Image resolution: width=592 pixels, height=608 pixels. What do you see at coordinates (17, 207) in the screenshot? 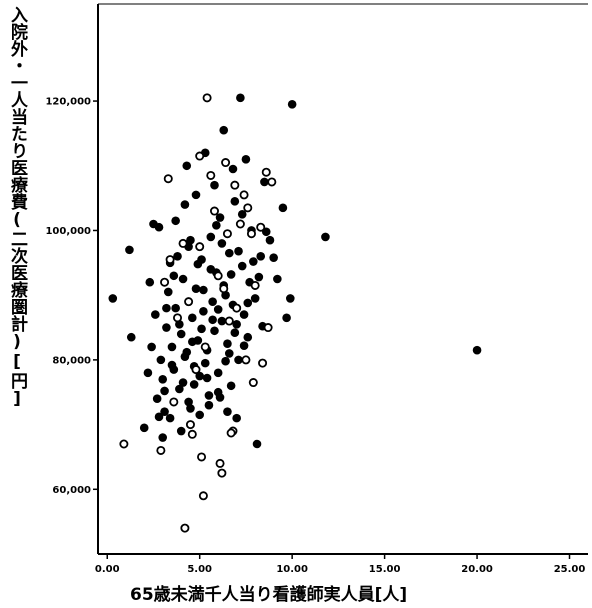
I see `y-axis-label: 入院外・一人当たり医療費(二次医療圏計)[円]` at bounding box center [17, 207].